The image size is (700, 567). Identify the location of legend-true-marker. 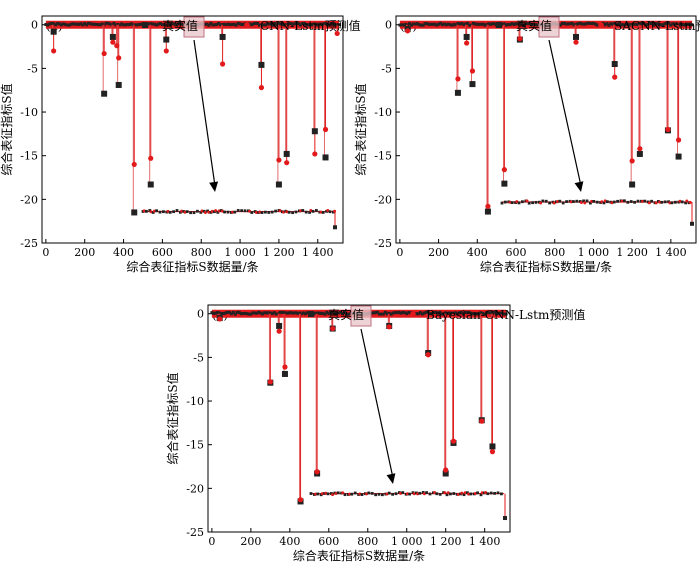
(145, 25).